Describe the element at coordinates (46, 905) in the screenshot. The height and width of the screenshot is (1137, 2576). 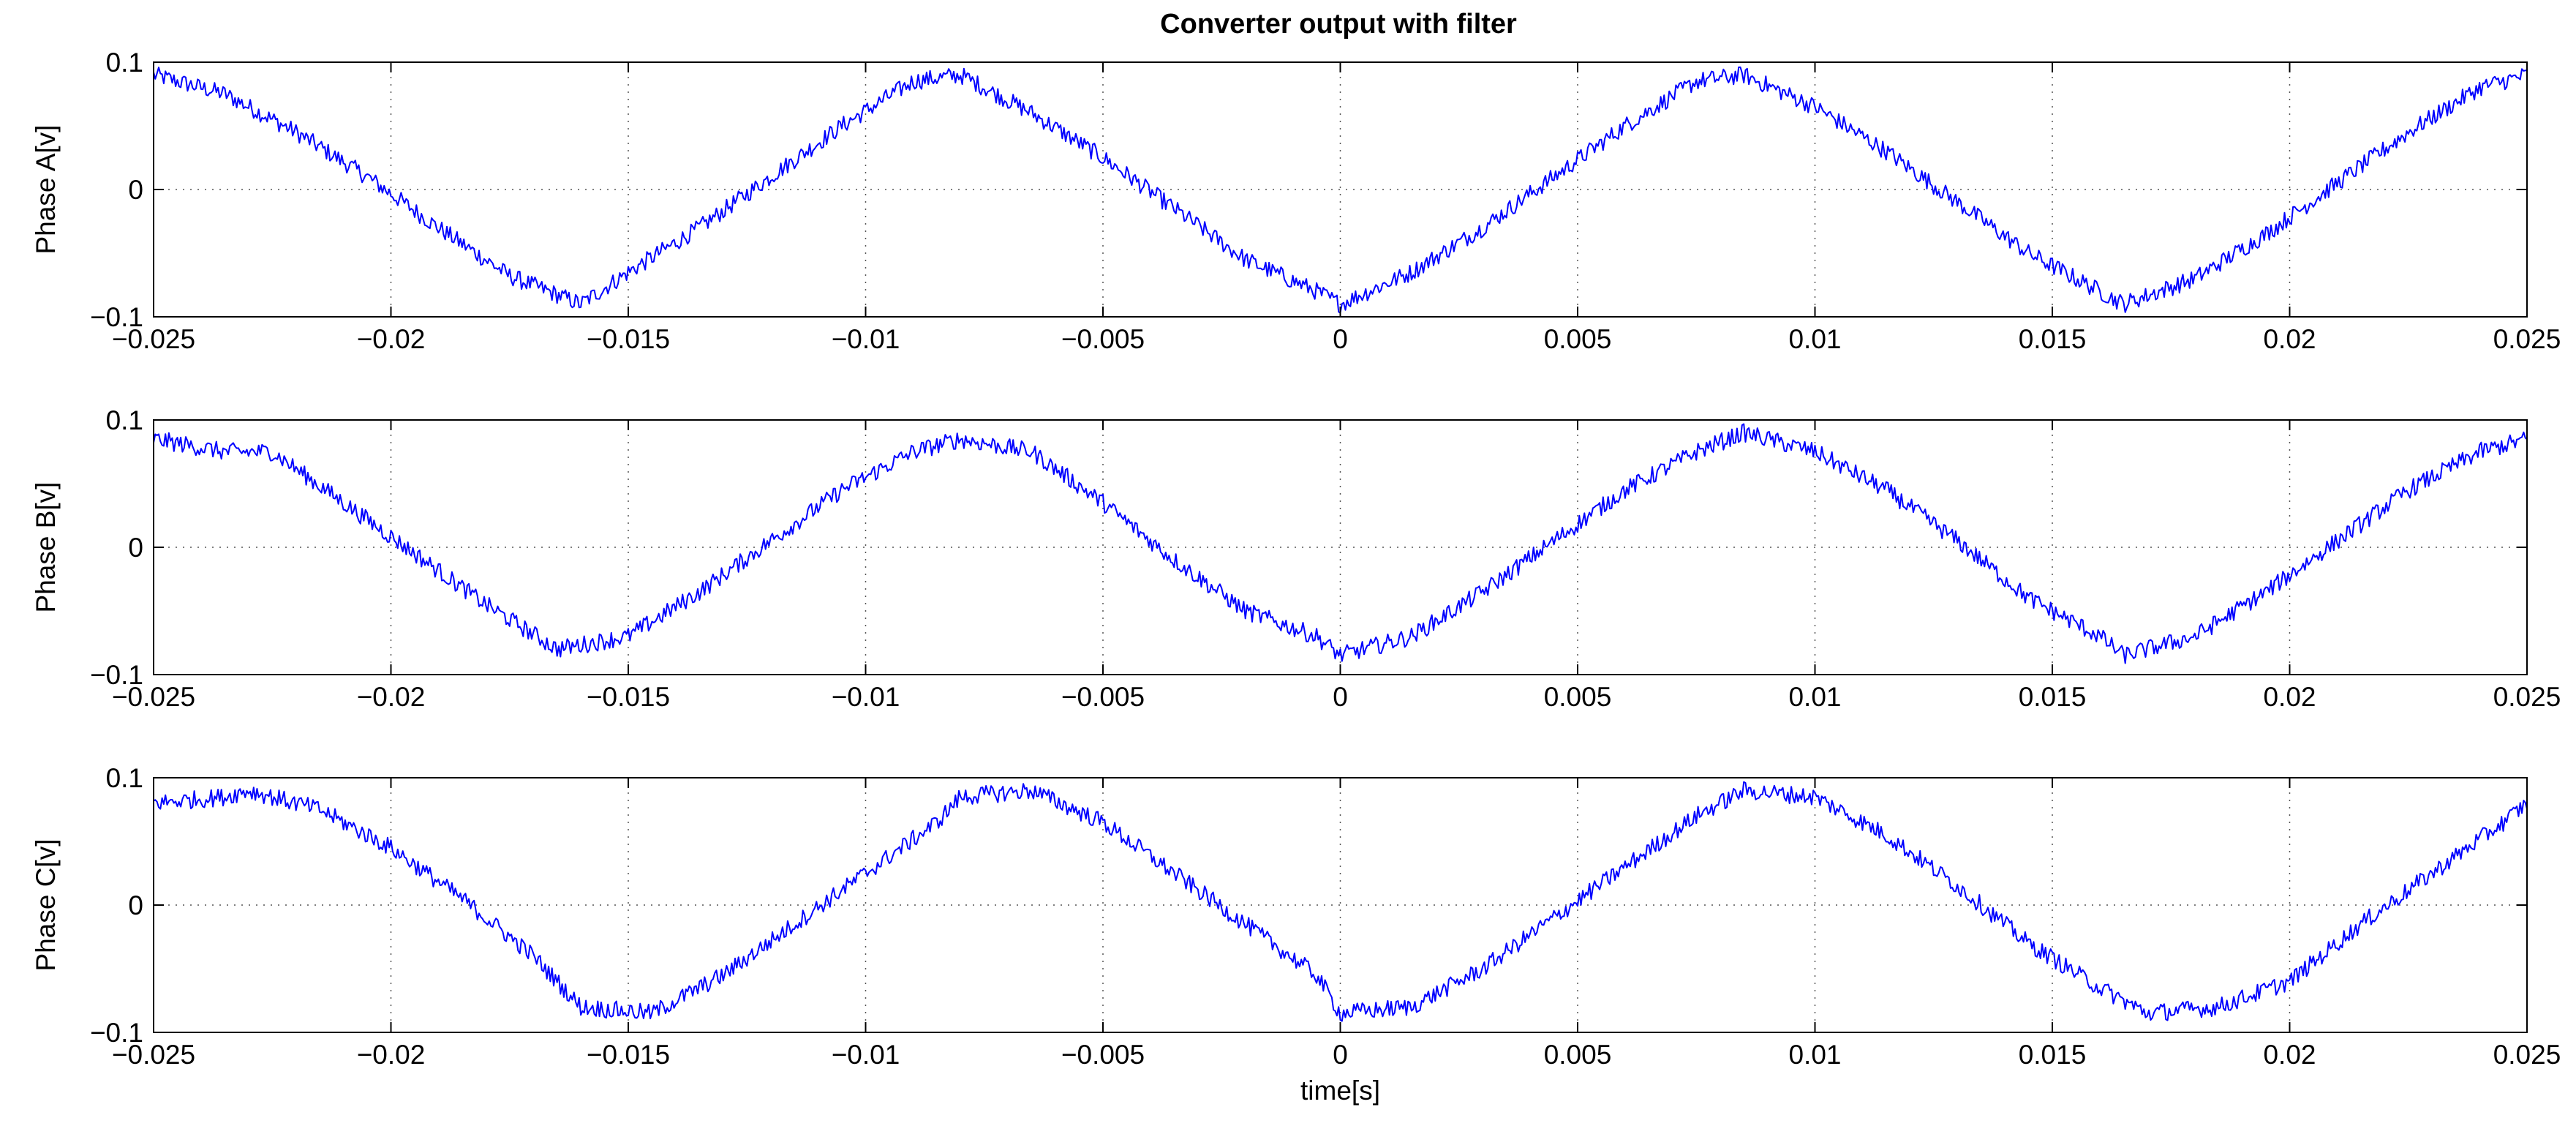
I see `phase-c-y-axis-label: Phase C[v]` at that location.